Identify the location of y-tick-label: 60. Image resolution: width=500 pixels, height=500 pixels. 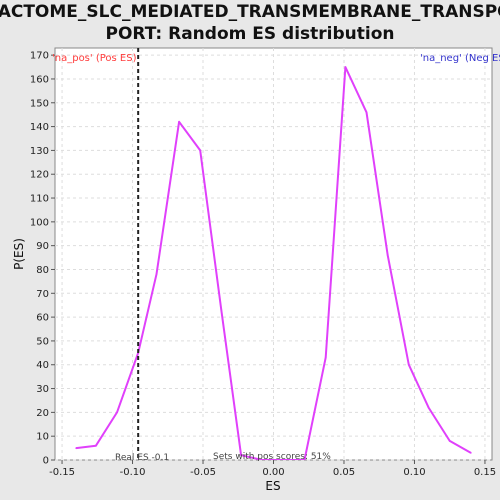
(42, 318).